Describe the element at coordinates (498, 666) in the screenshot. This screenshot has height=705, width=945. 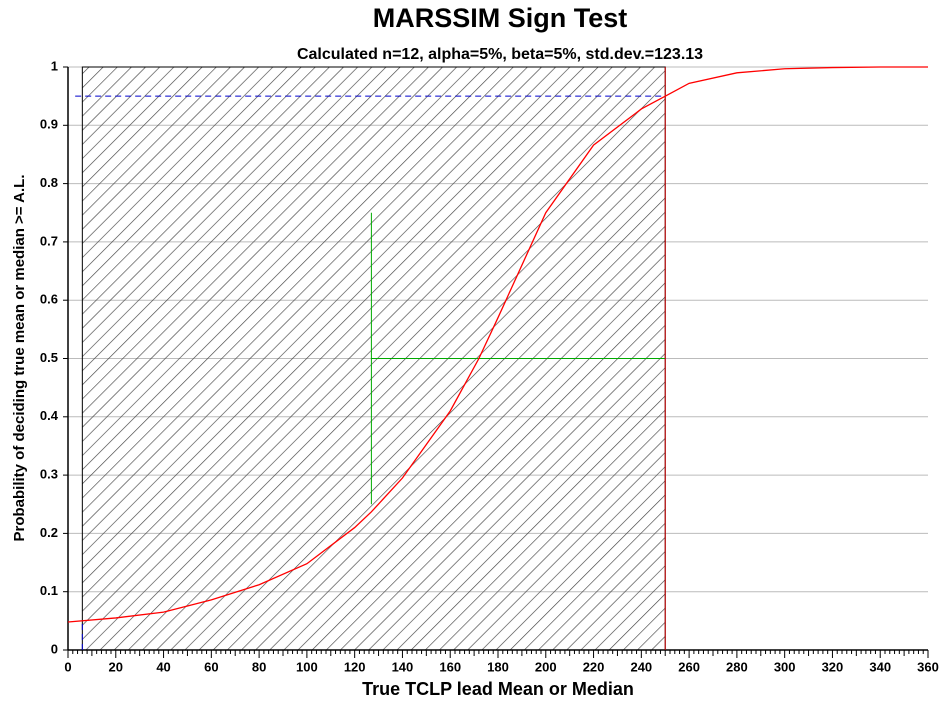
I see `x-tick-label: 180` at that location.